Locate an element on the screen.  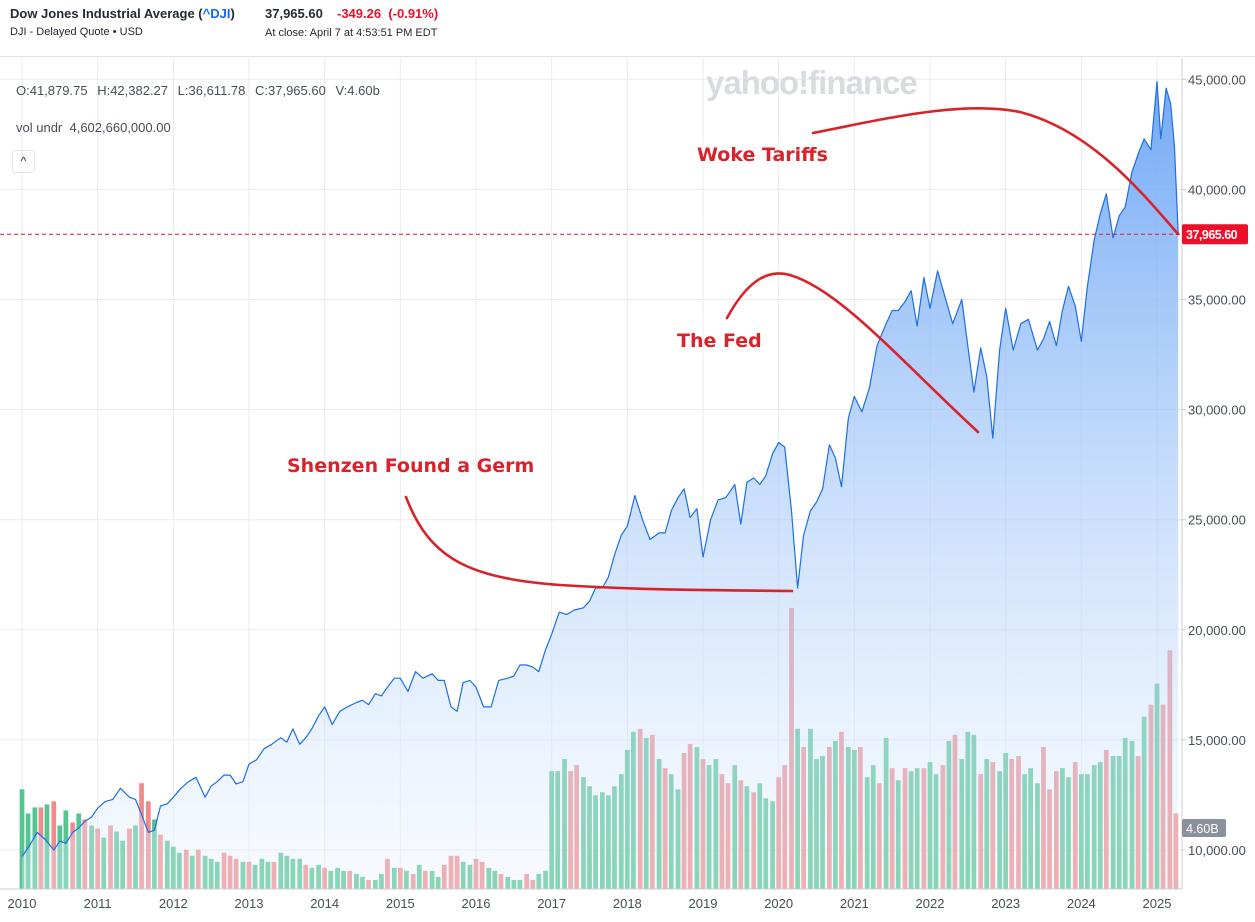
x-tick-label: 2014 is located at coordinates (324, 903).